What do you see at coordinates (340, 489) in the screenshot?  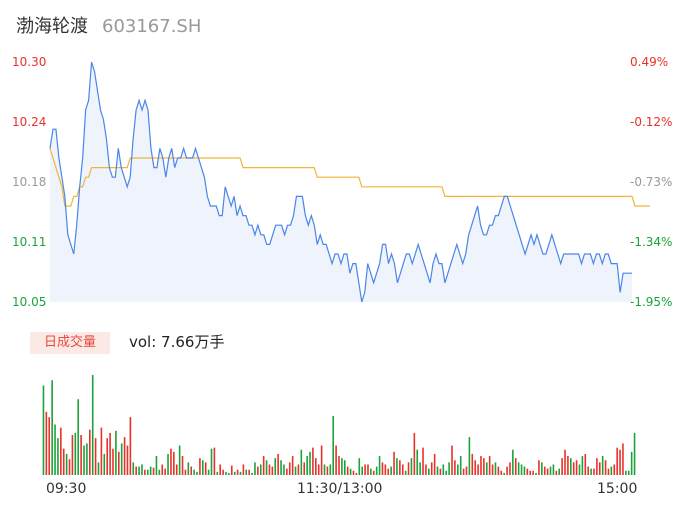 I see `time-label-midday: 11:30/13:00` at bounding box center [340, 489].